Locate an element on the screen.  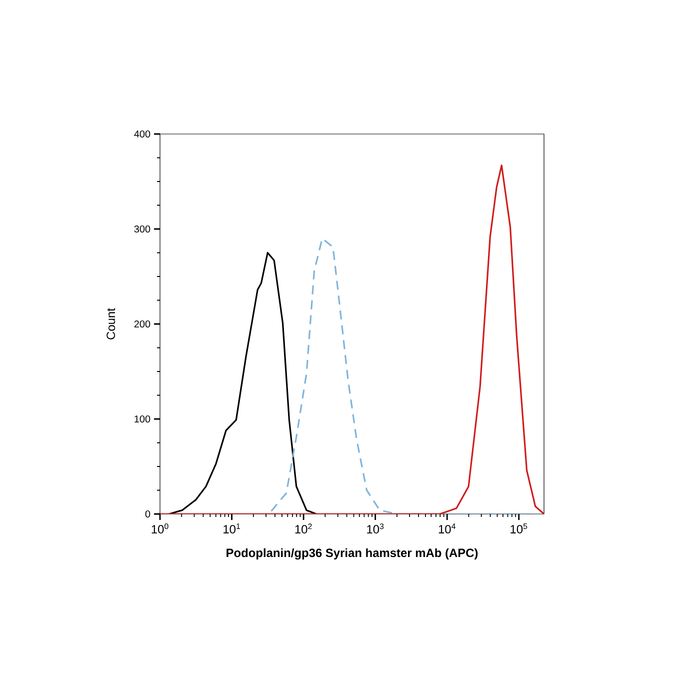
y-tick-label: 0 is located at coordinates (147, 514).